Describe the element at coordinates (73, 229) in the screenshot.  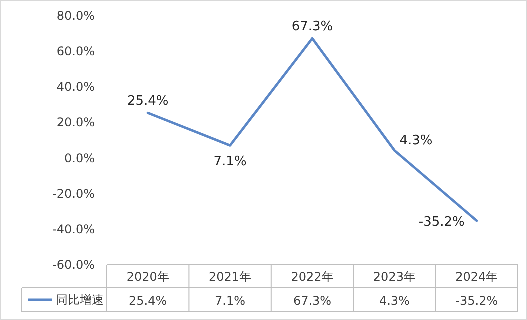
I see `y-tick-label: -40.0%` at that location.